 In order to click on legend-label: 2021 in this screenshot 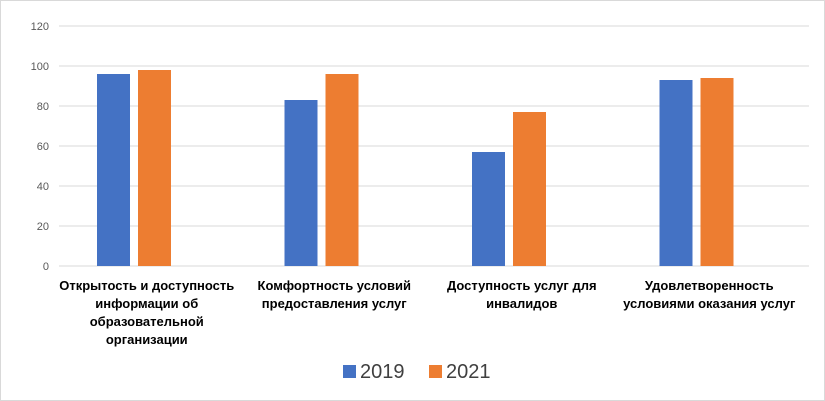, I will do `click(468, 372)`.